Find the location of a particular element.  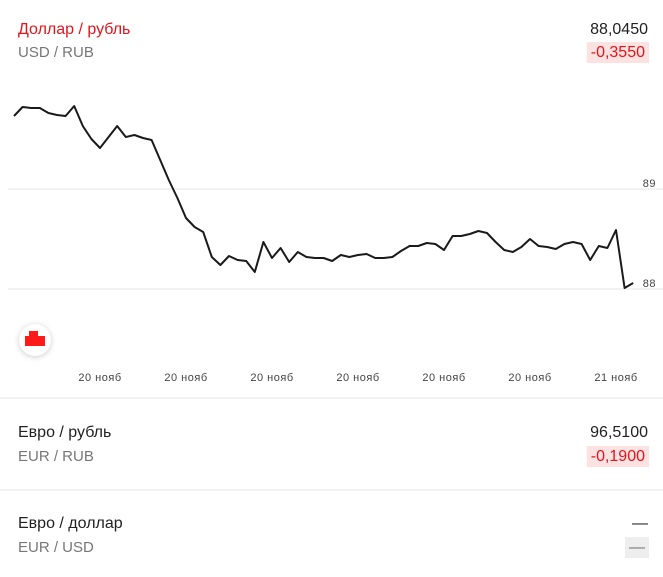

item-value: 88,0450 is located at coordinates (619, 29).